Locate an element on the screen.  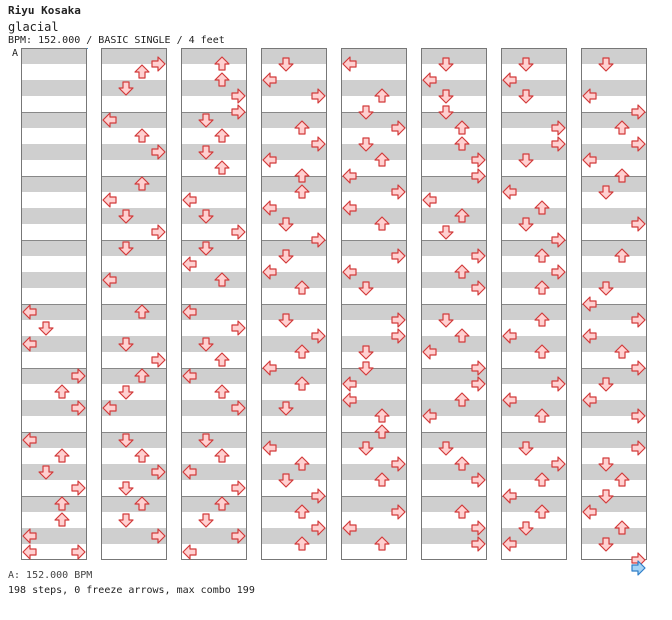
bpm-marker-label: A is located at coordinates (15, 53).